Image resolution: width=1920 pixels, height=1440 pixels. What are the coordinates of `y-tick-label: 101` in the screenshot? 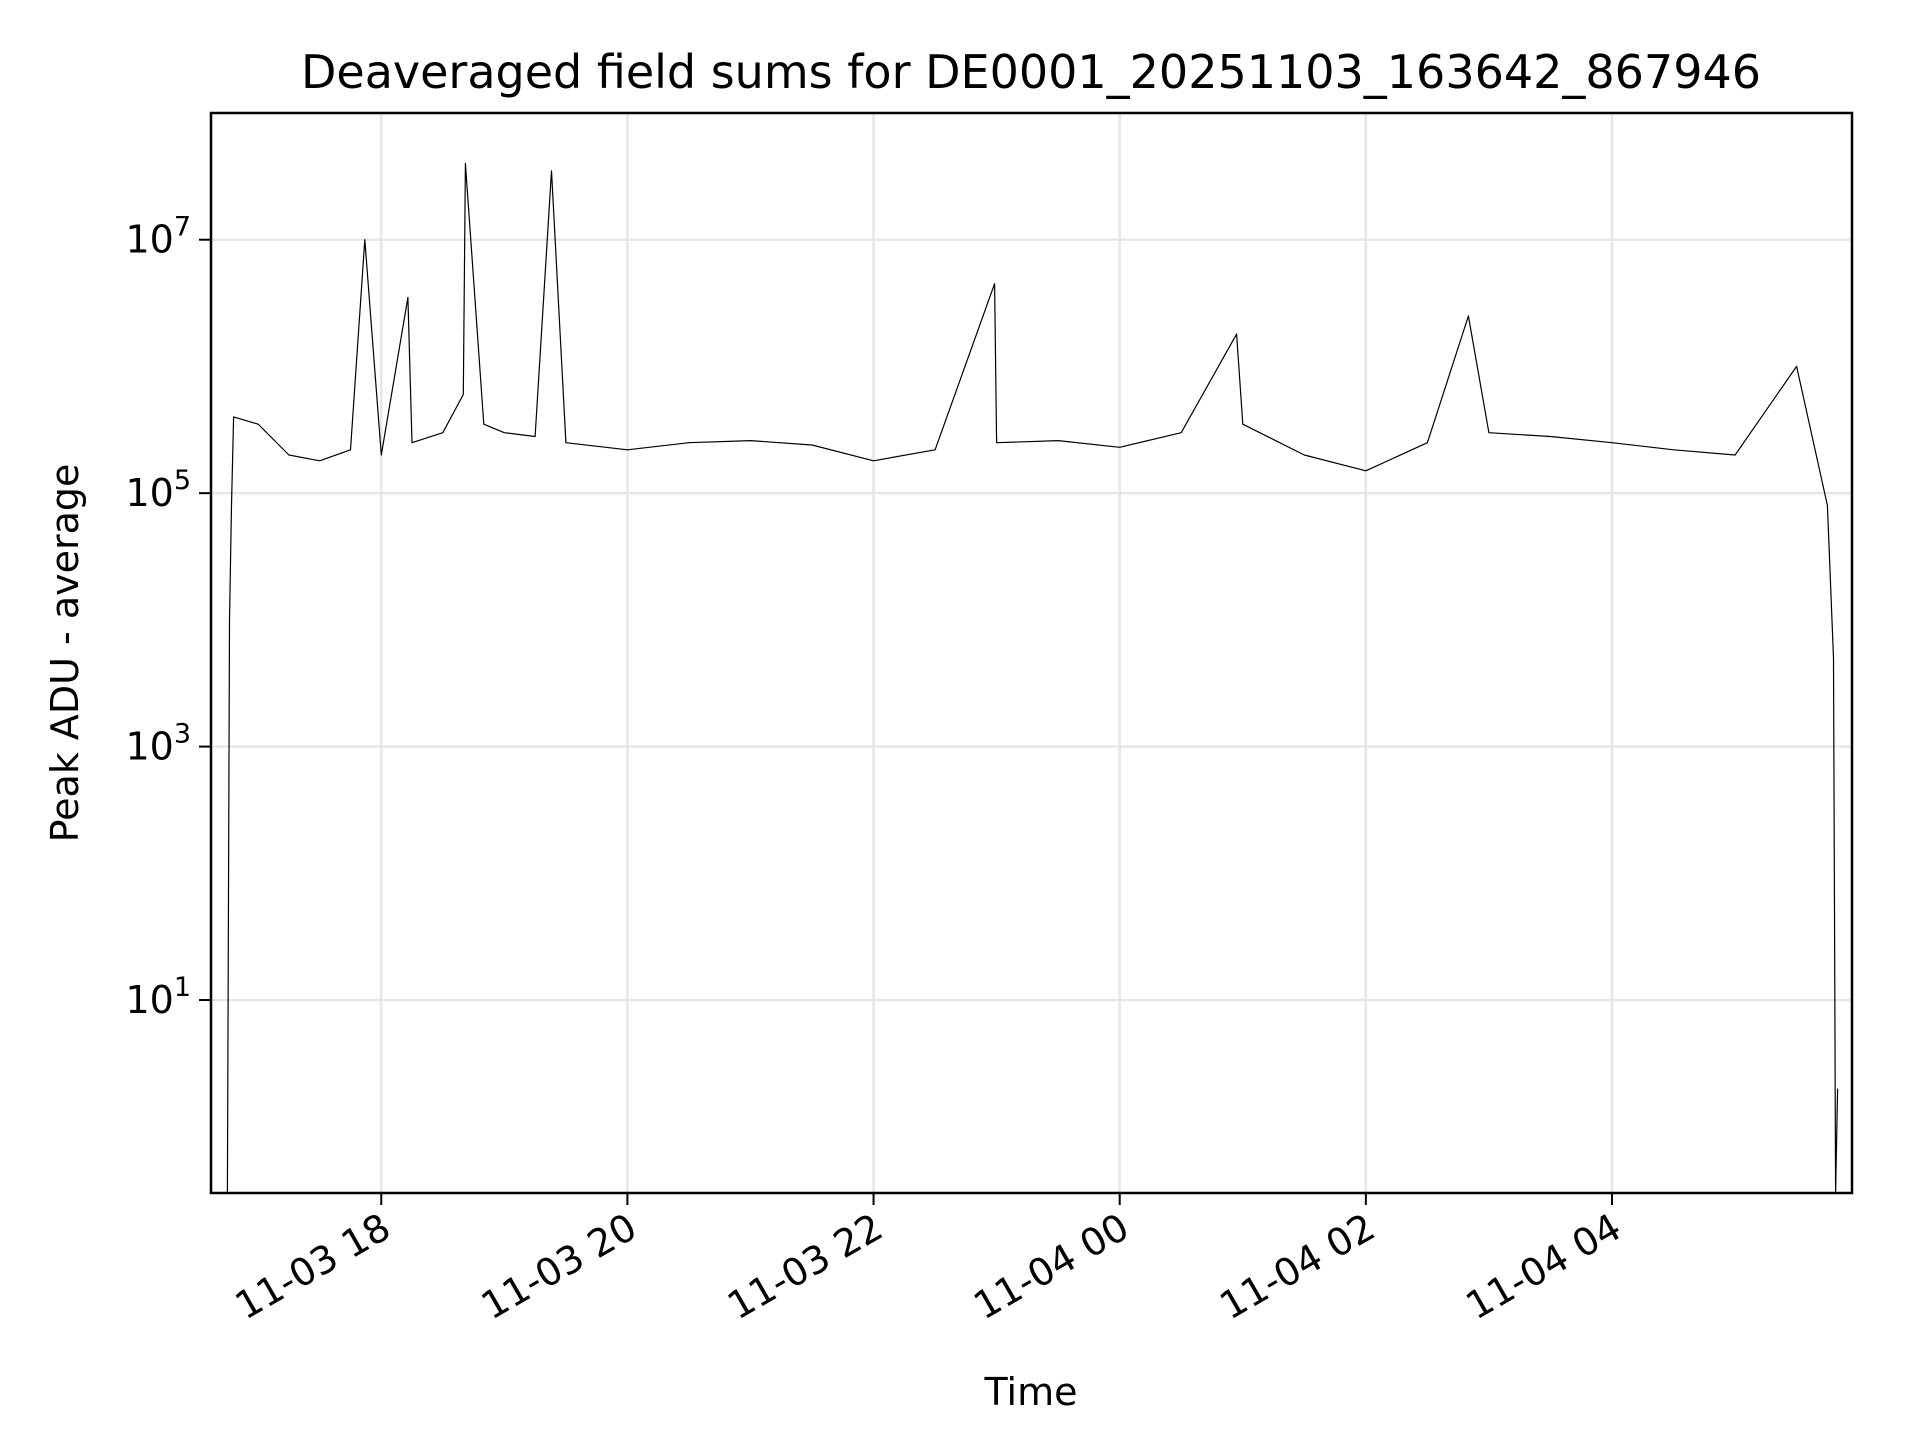 It's located at (158, 997).